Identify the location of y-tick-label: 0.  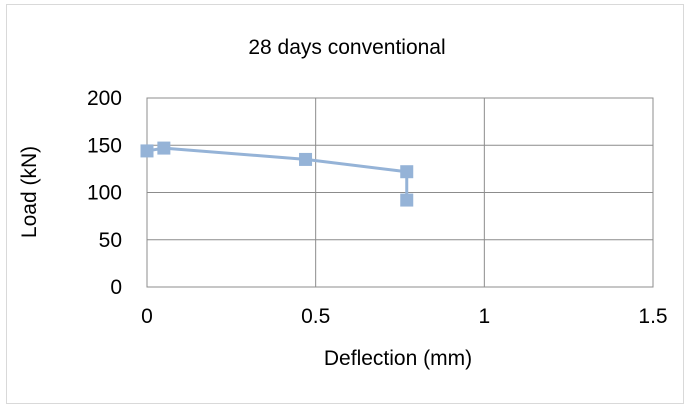
(116, 287).